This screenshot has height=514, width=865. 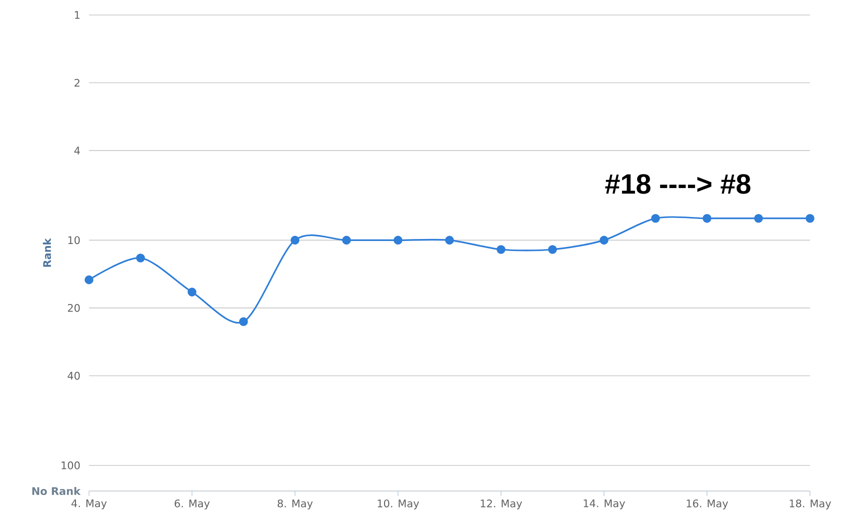 I want to click on x-tick-label: 14. May, so click(x=605, y=504).